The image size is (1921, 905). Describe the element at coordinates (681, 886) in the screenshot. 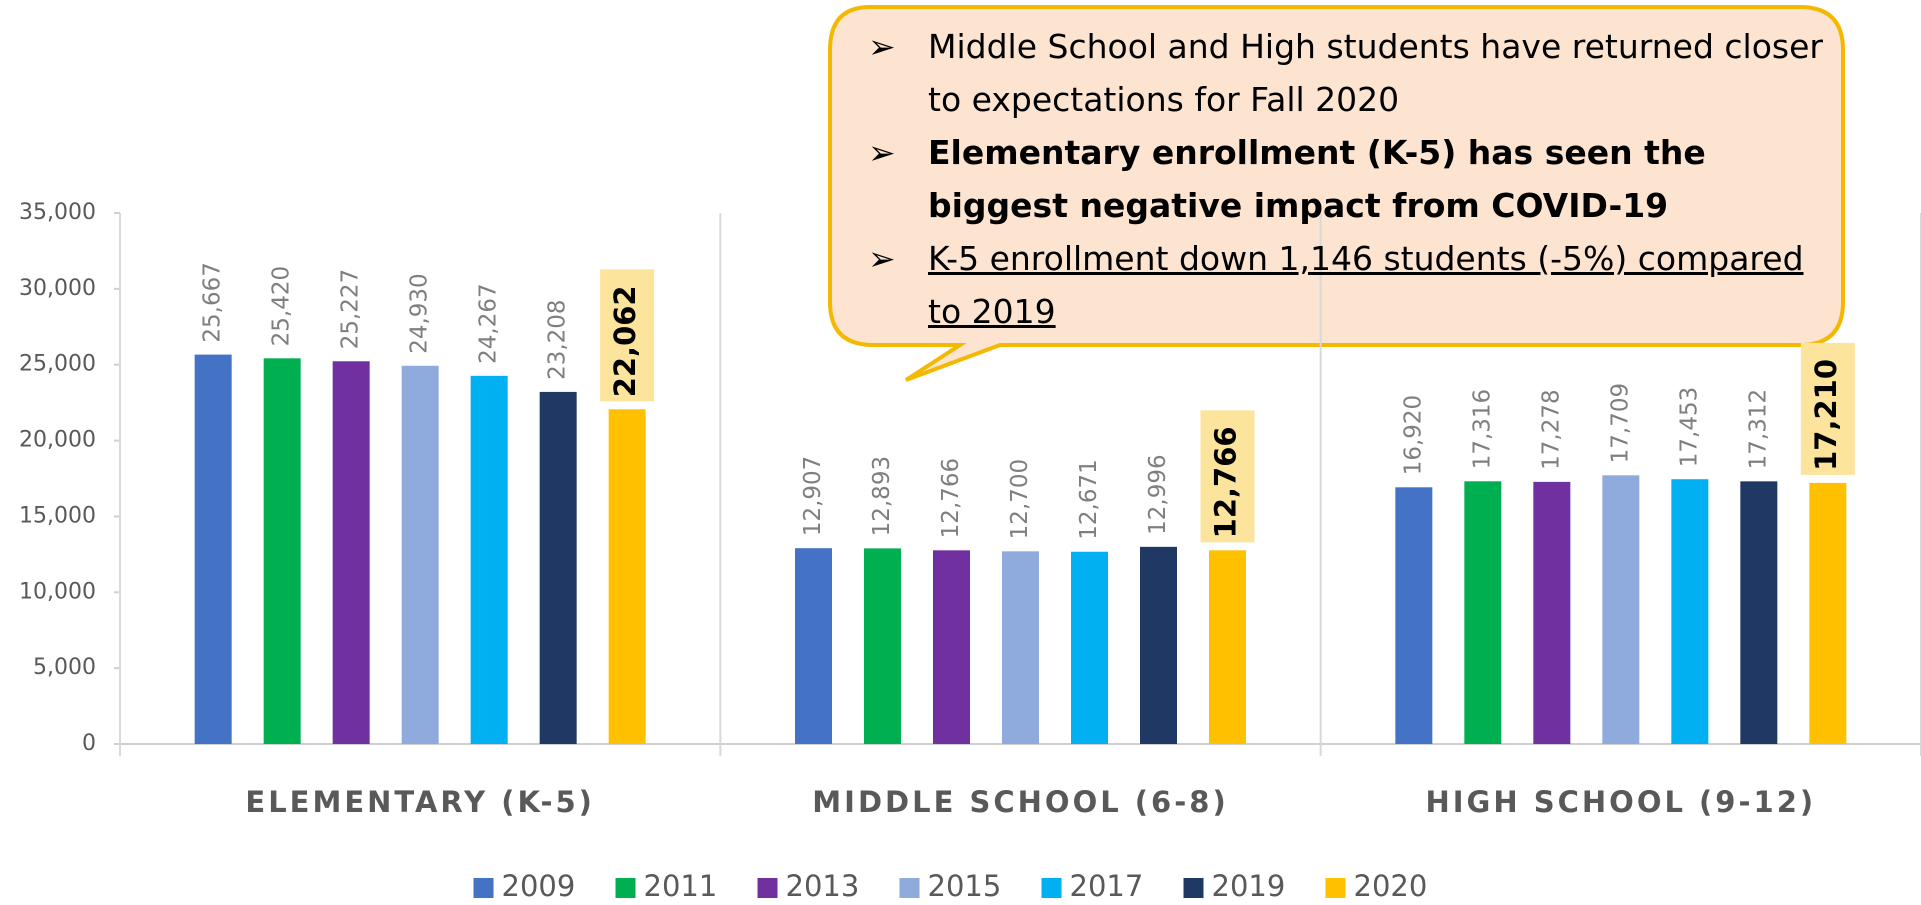

I see `legend-label: 2011` at that location.